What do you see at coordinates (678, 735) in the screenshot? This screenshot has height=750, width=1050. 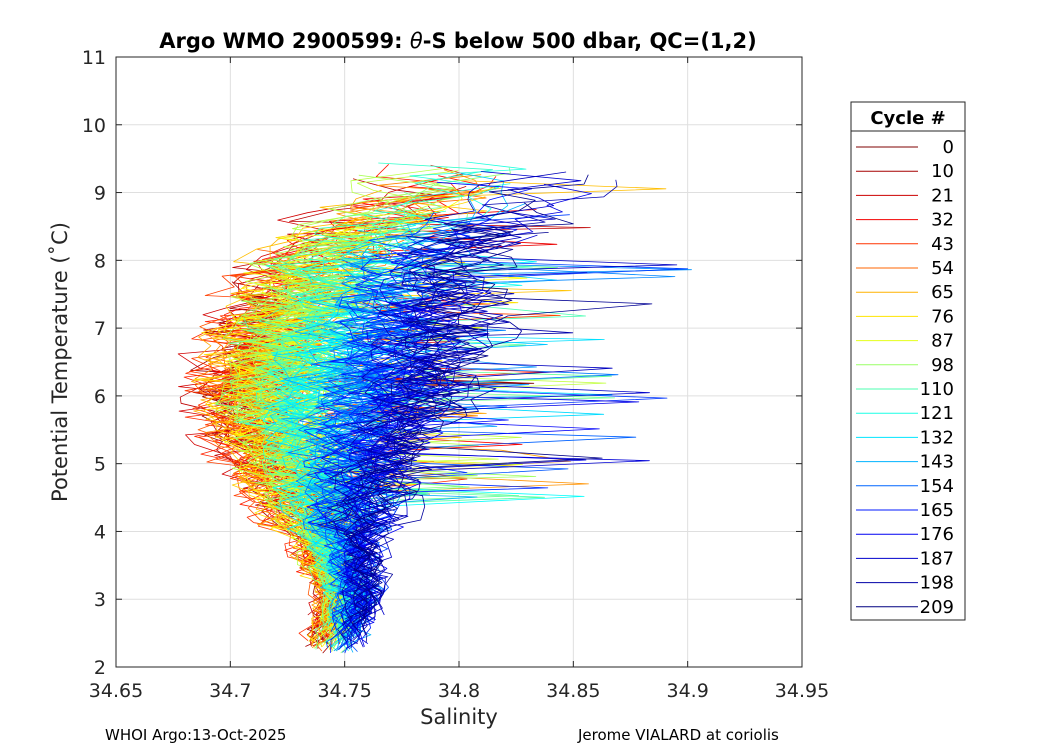 I see `footer-right: Jerome VIALARD at coriolis` at bounding box center [678, 735].